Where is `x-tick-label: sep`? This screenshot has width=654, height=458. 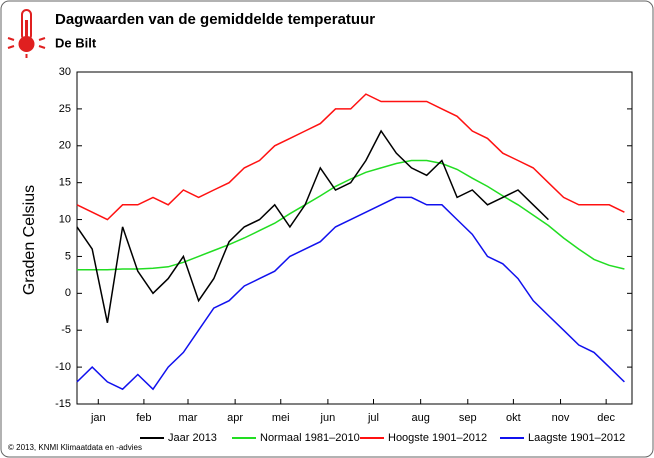 x-tick-label: sep is located at coordinates (468, 418).